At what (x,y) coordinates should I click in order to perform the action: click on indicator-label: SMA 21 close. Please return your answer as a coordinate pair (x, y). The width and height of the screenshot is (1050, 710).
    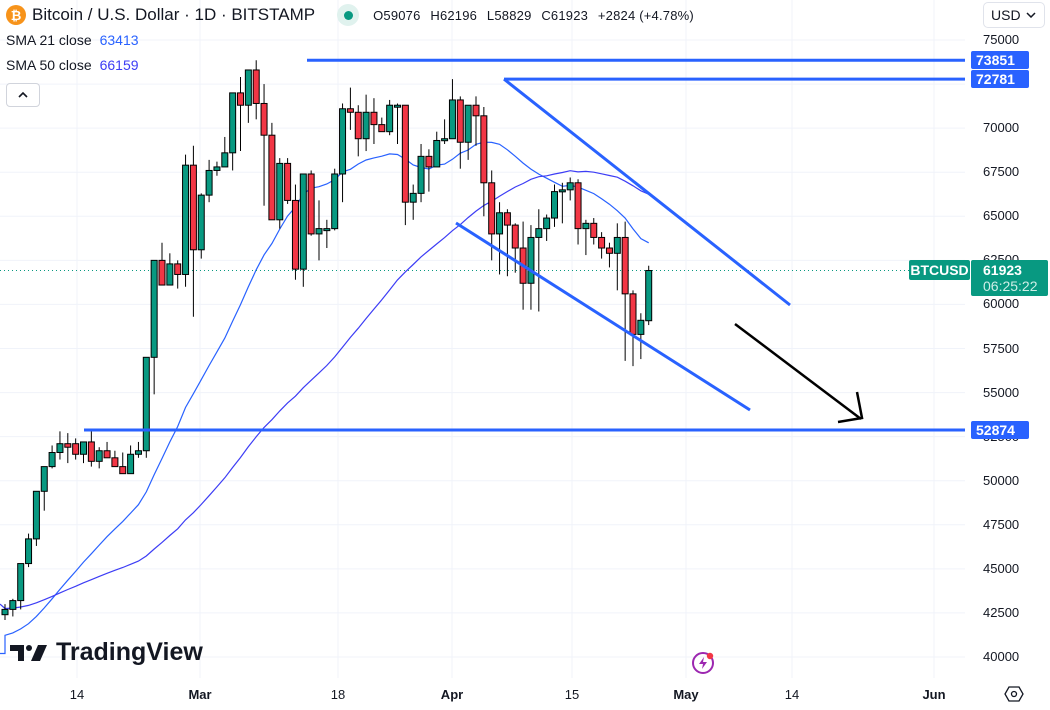
    Looking at the image, I should click on (49, 40).